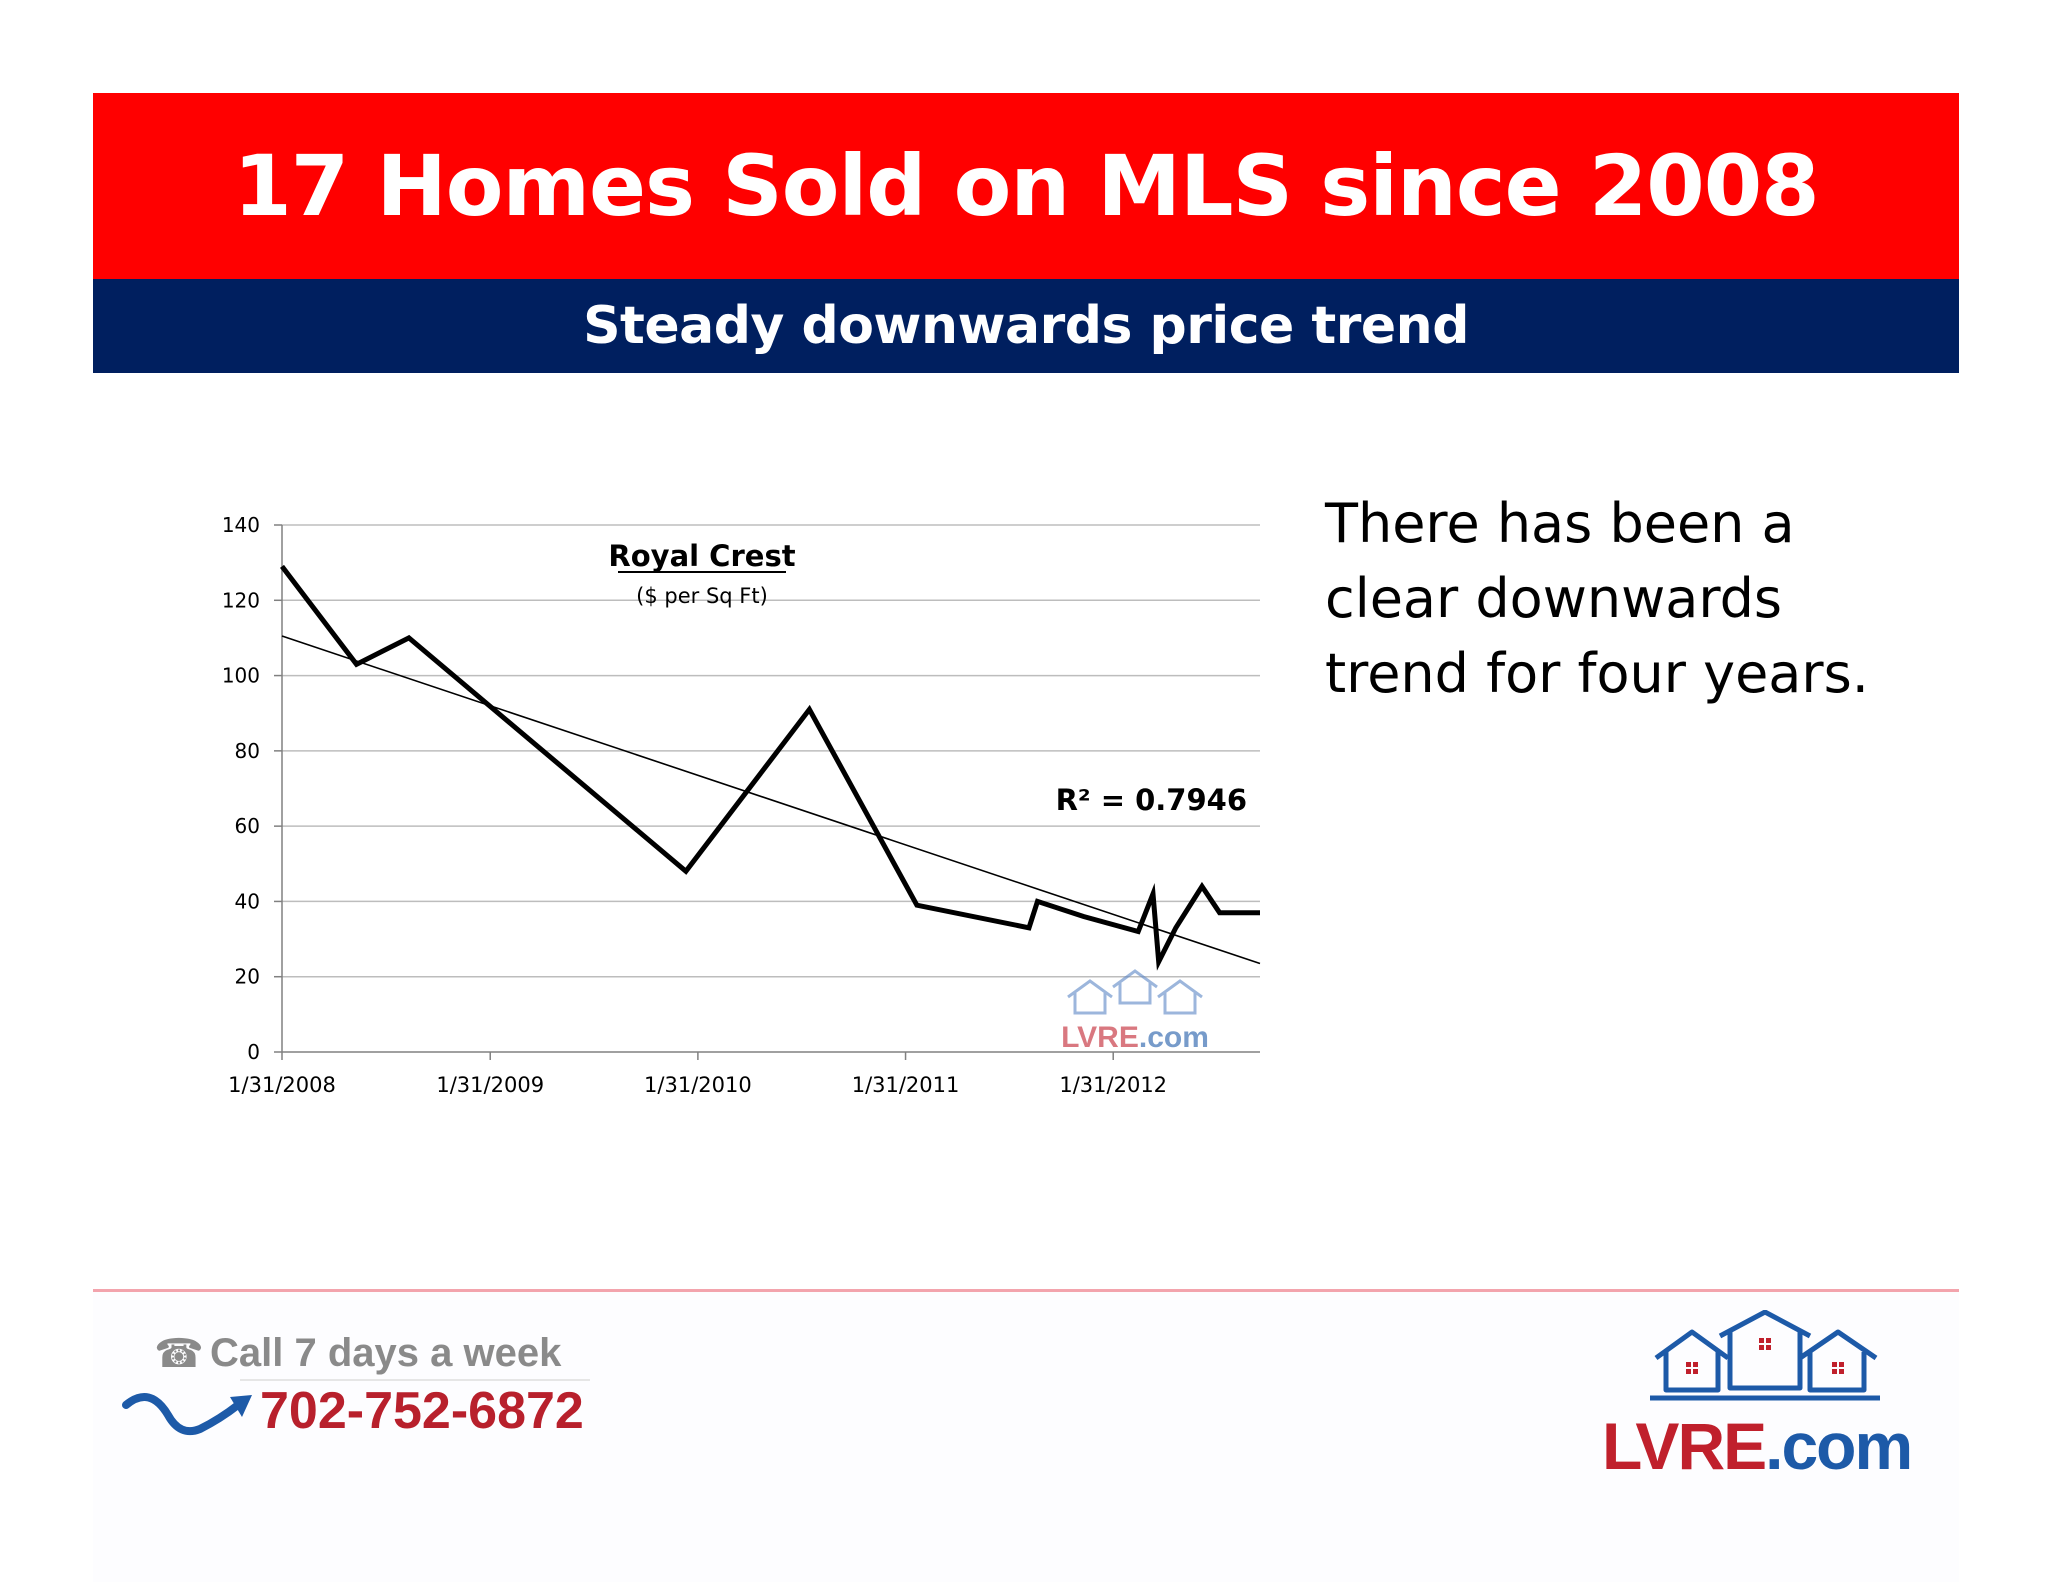  Describe the element at coordinates (422, 1411) in the screenshot. I see `phone-number: 702-752-6872` at that location.